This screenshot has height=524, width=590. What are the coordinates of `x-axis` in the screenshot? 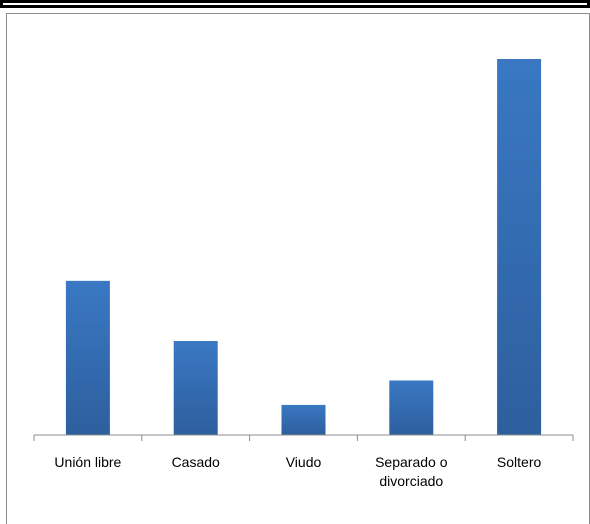 It's located at (303, 437).